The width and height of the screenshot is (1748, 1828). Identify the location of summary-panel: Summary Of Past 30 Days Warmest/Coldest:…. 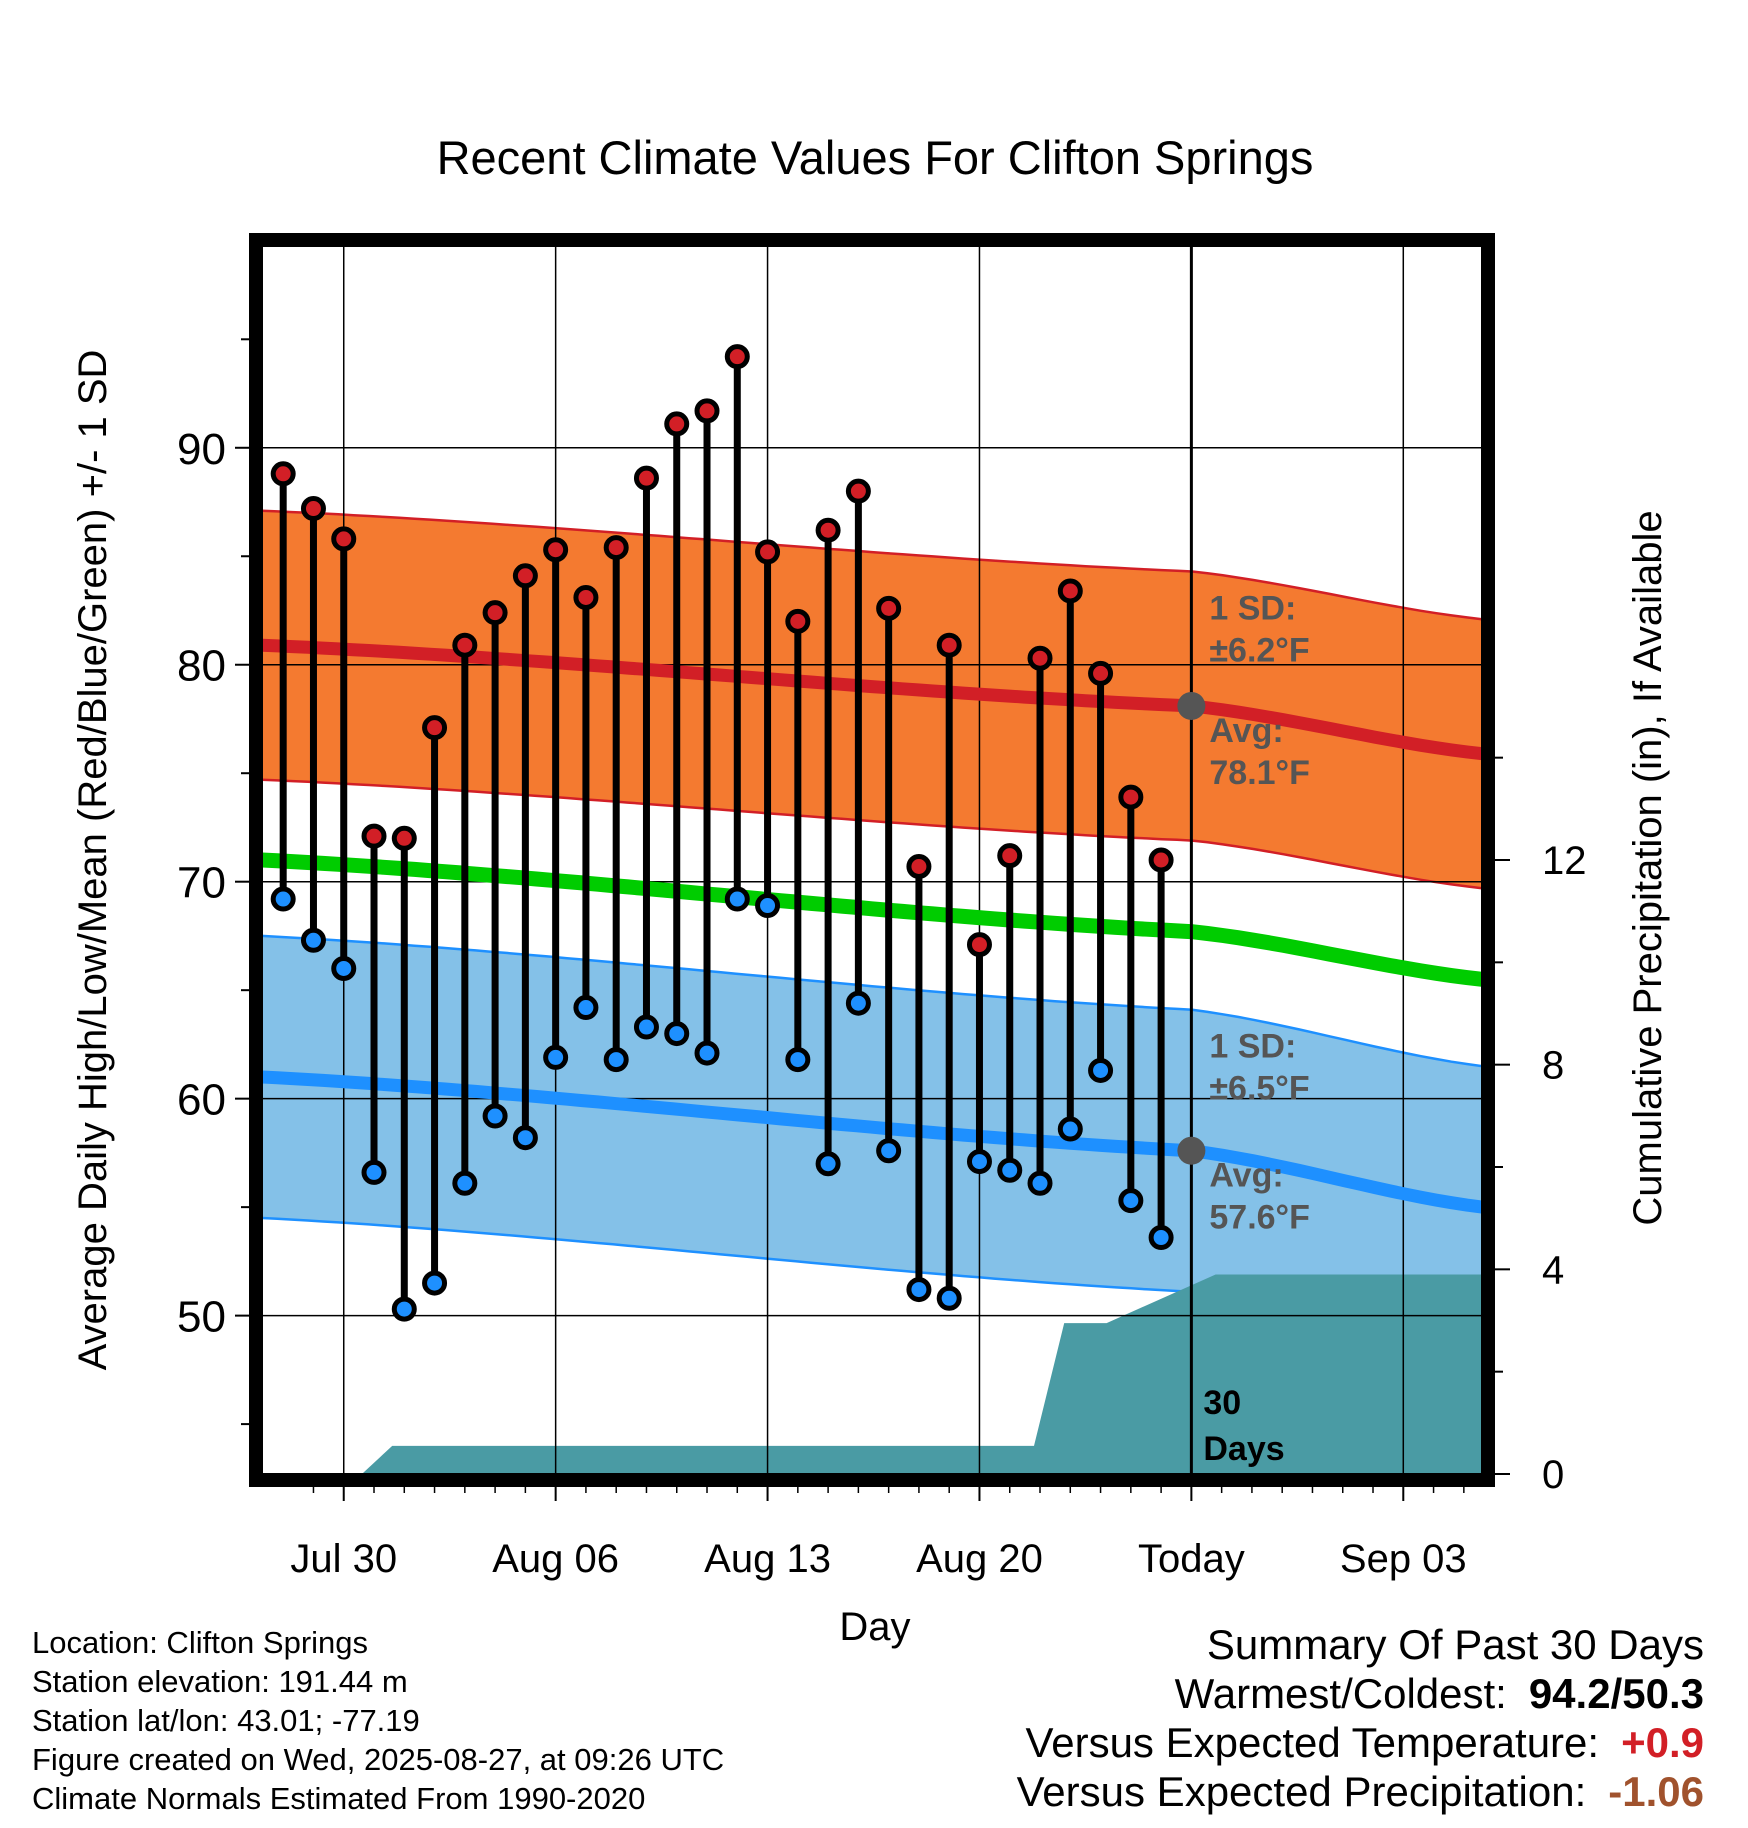
(1360, 1718).